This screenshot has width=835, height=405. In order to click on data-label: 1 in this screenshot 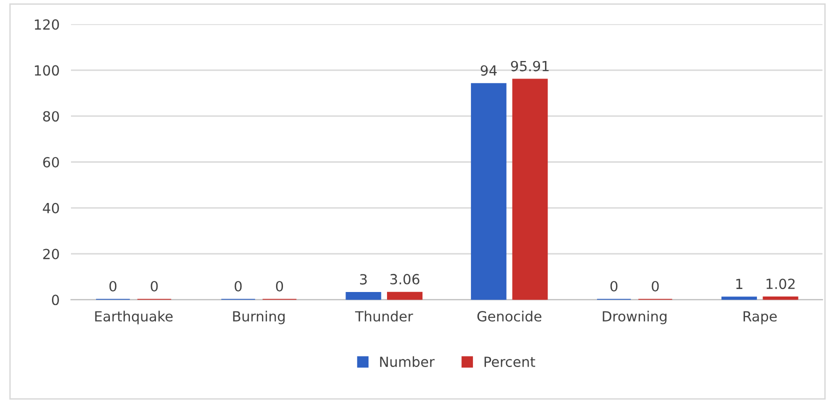, I will do `click(739, 283)`.